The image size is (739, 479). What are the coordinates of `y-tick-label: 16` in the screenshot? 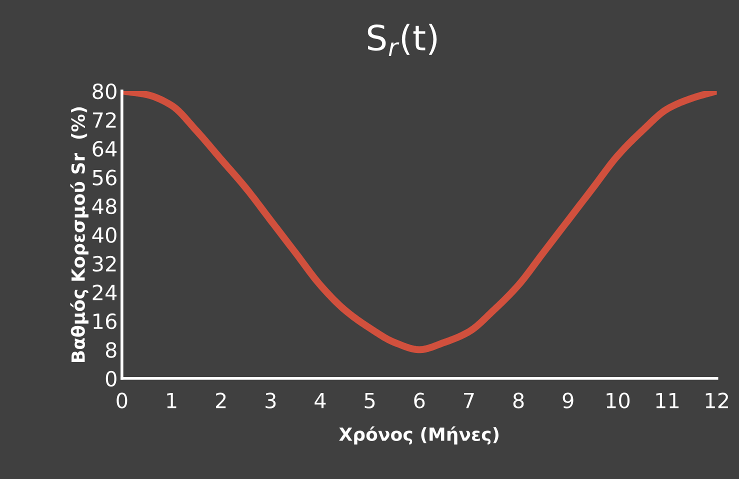 It's located at (105, 321).